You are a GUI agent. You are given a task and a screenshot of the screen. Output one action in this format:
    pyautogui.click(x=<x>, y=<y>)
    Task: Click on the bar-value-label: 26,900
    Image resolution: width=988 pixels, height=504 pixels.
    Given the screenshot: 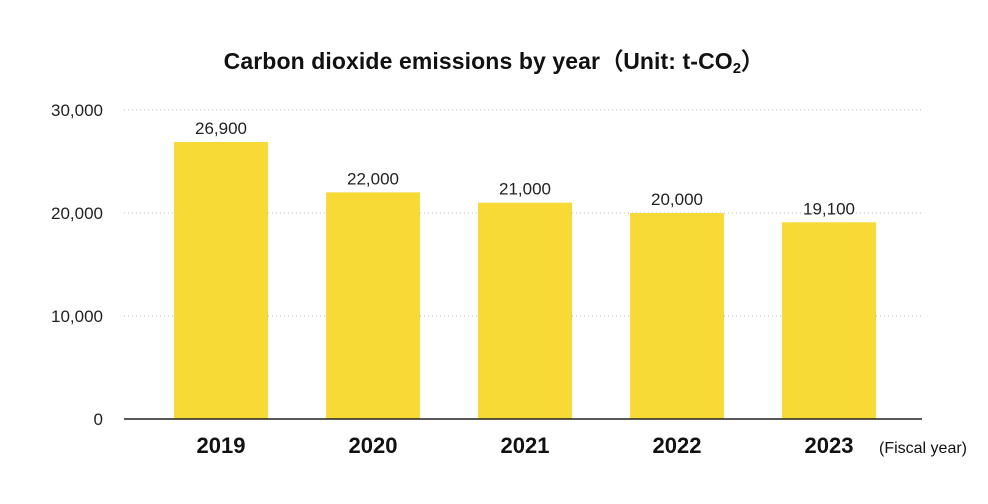 What is the action you would take?
    pyautogui.click(x=221, y=128)
    